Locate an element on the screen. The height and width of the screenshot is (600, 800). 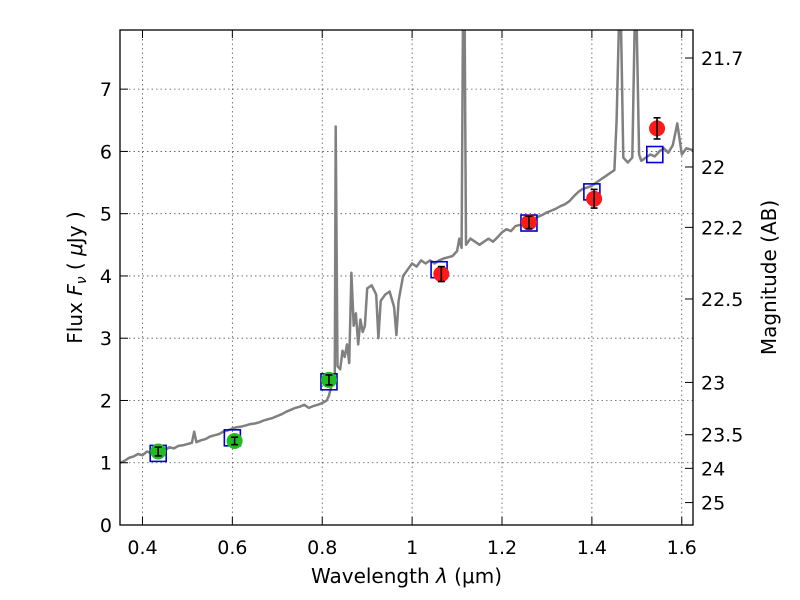
y-axis-label: Flux Fν ( μJy ) is located at coordinates (76, 277).